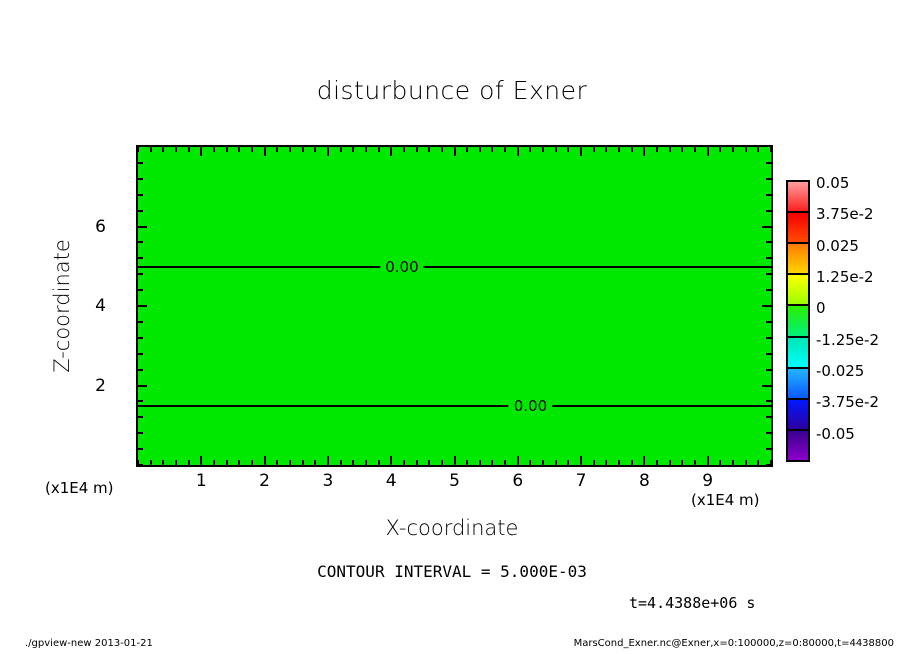 The width and height of the screenshot is (904, 654). Describe the element at coordinates (692, 603) in the screenshot. I see `time-annotation: t=4.4388e+06 s` at that location.